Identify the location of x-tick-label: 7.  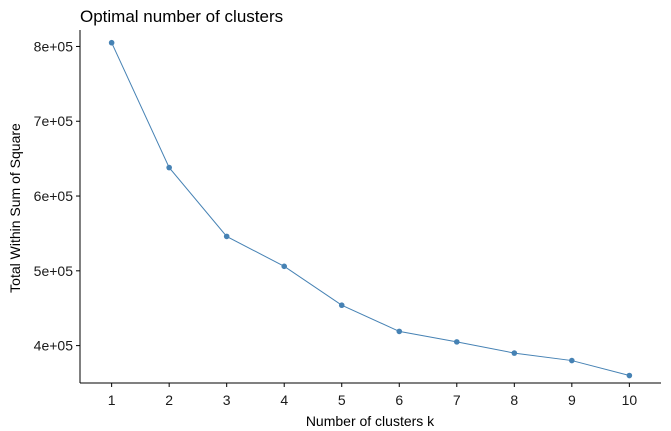
(457, 400).